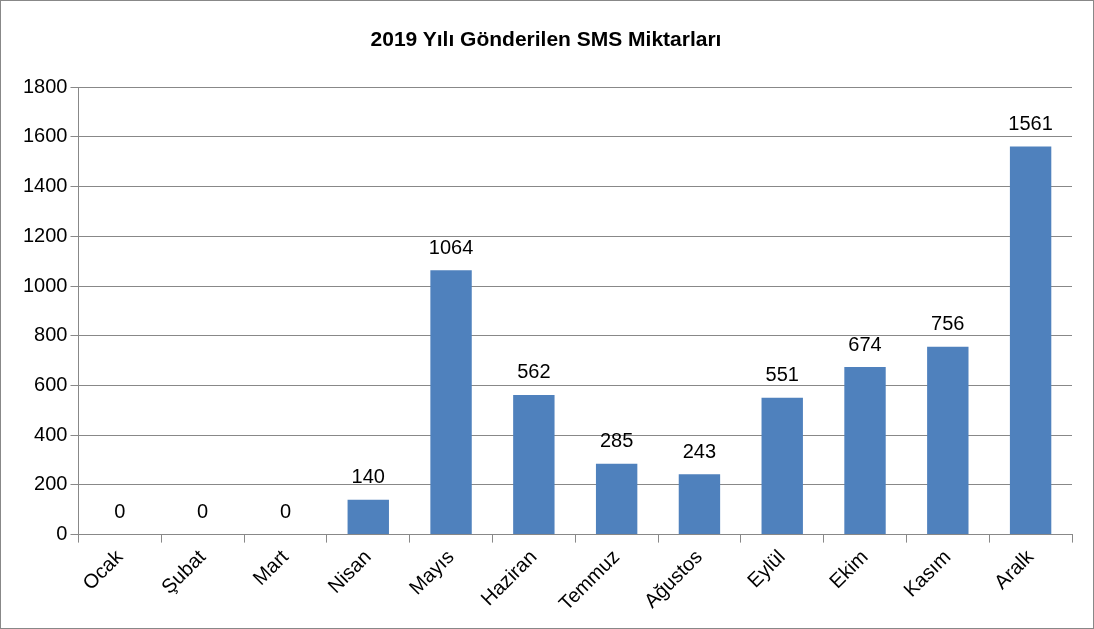 This screenshot has width=1094, height=629. I want to click on data-label: 562, so click(534, 371).